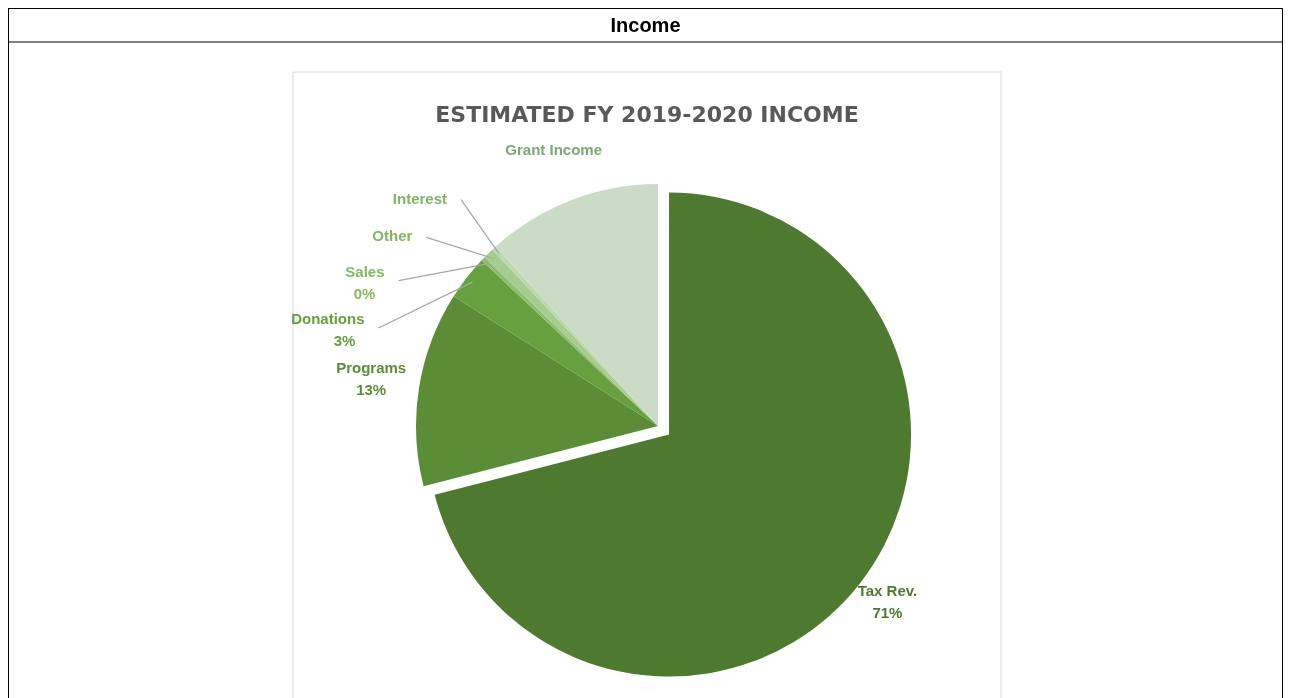  I want to click on data-label: 71%, so click(887, 612).